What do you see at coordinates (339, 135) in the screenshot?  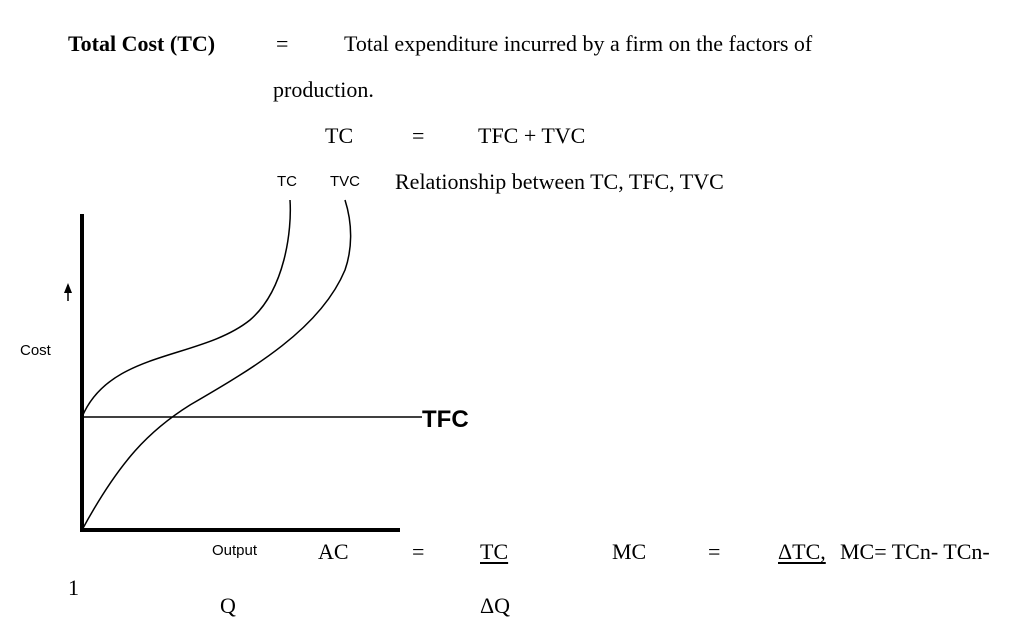 I see `formula-lhs: TC` at bounding box center [339, 135].